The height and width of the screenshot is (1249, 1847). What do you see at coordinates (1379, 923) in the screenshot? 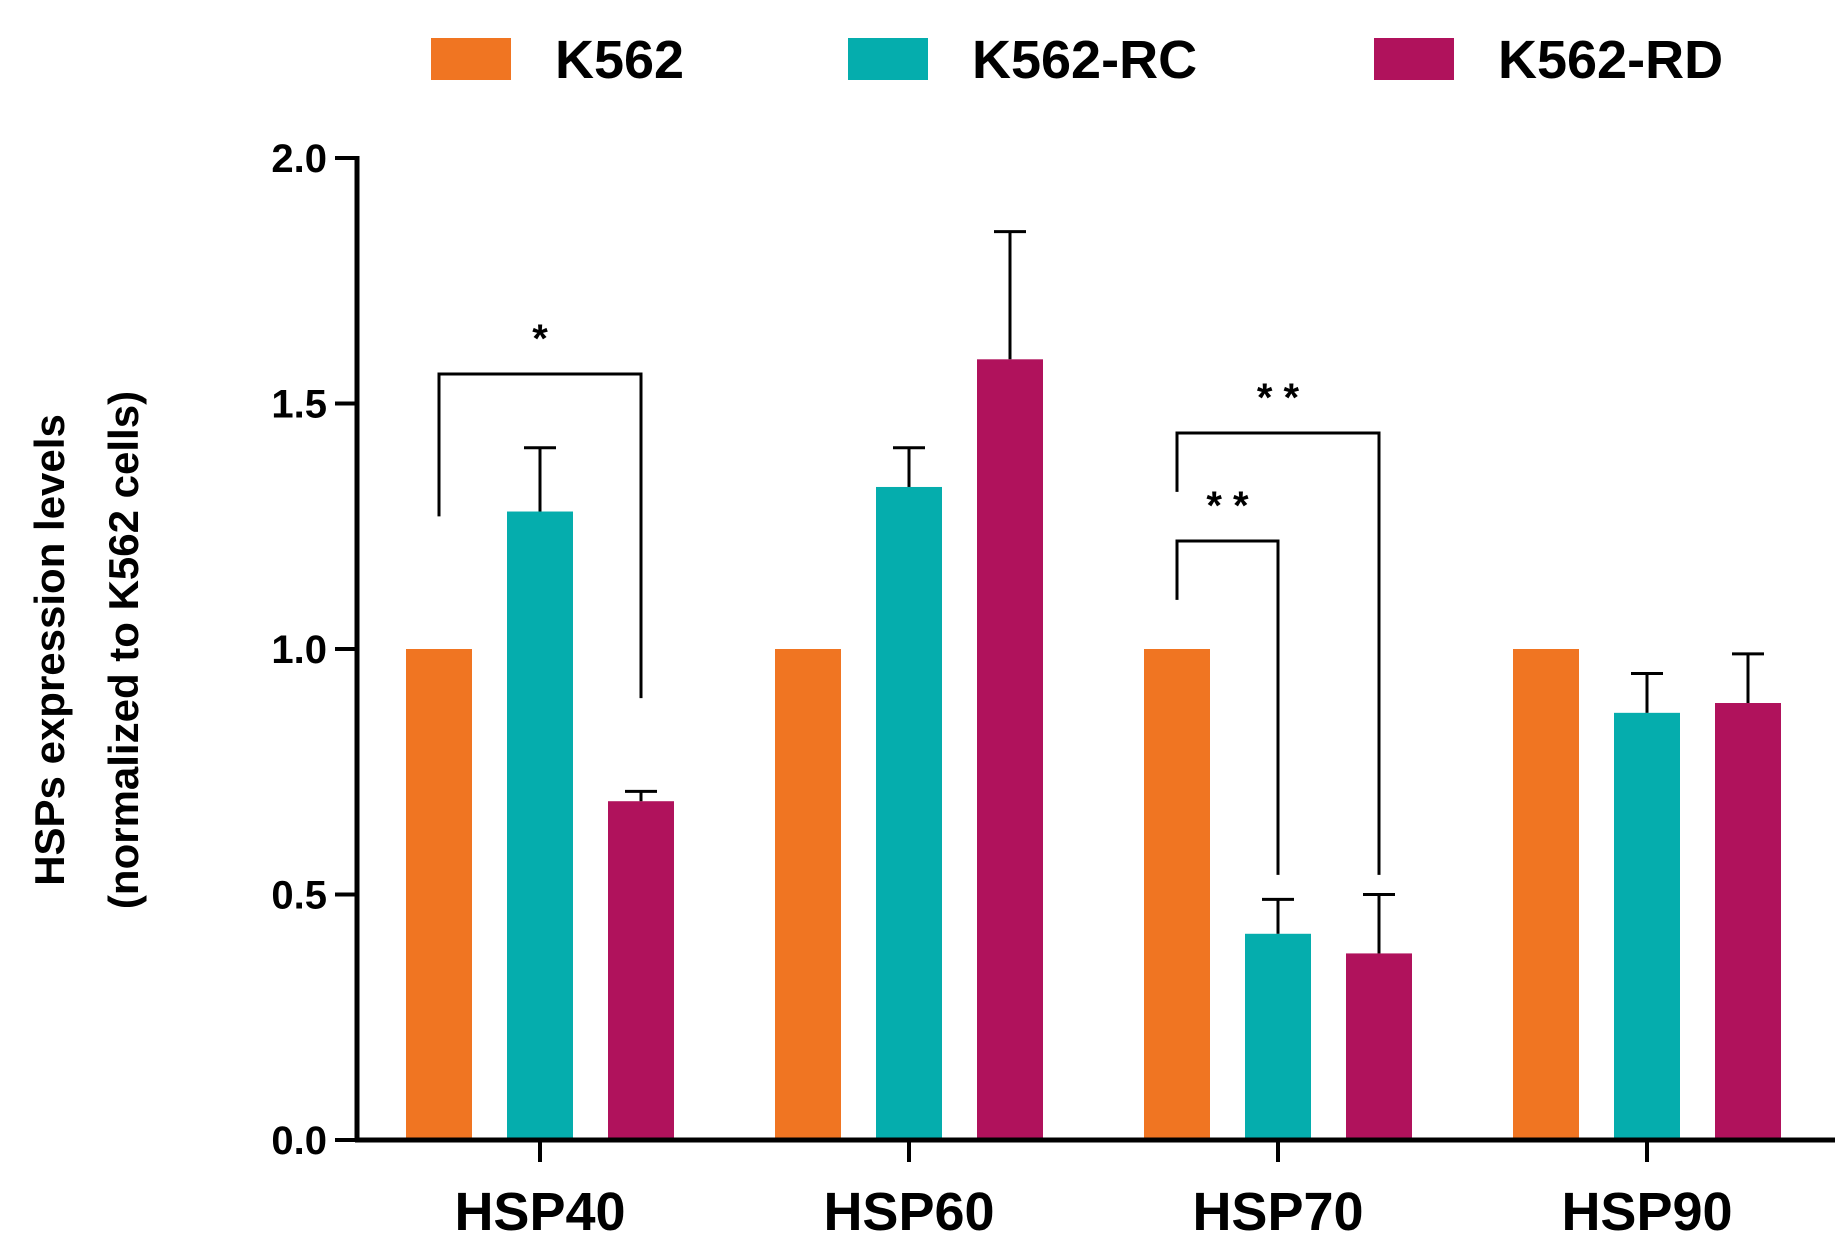
I see `error-bar-k562-rd-hsp70` at bounding box center [1379, 923].